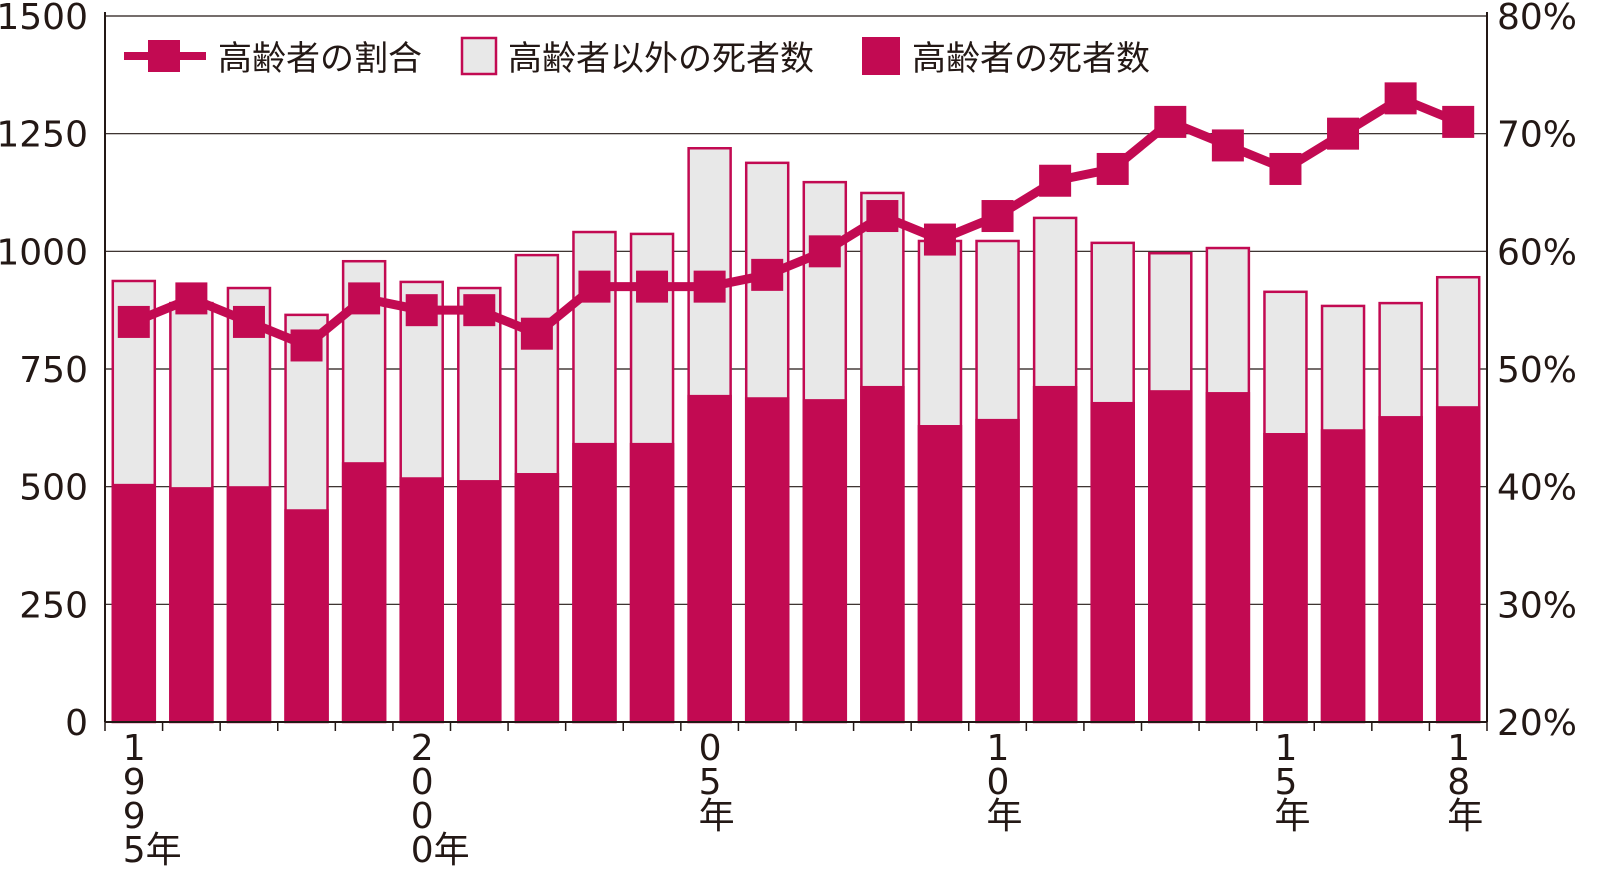 The height and width of the screenshot is (892, 1600). What do you see at coordinates (76, 723) in the screenshot?
I see `left-tick-label: 0` at bounding box center [76, 723].